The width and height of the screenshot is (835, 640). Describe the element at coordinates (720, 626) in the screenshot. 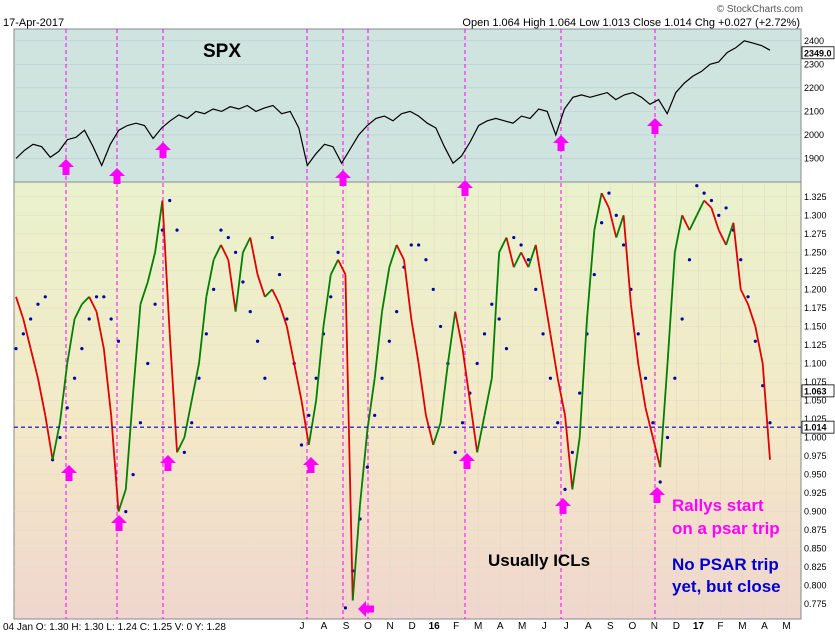

I see `x-tick-label: F` at that location.